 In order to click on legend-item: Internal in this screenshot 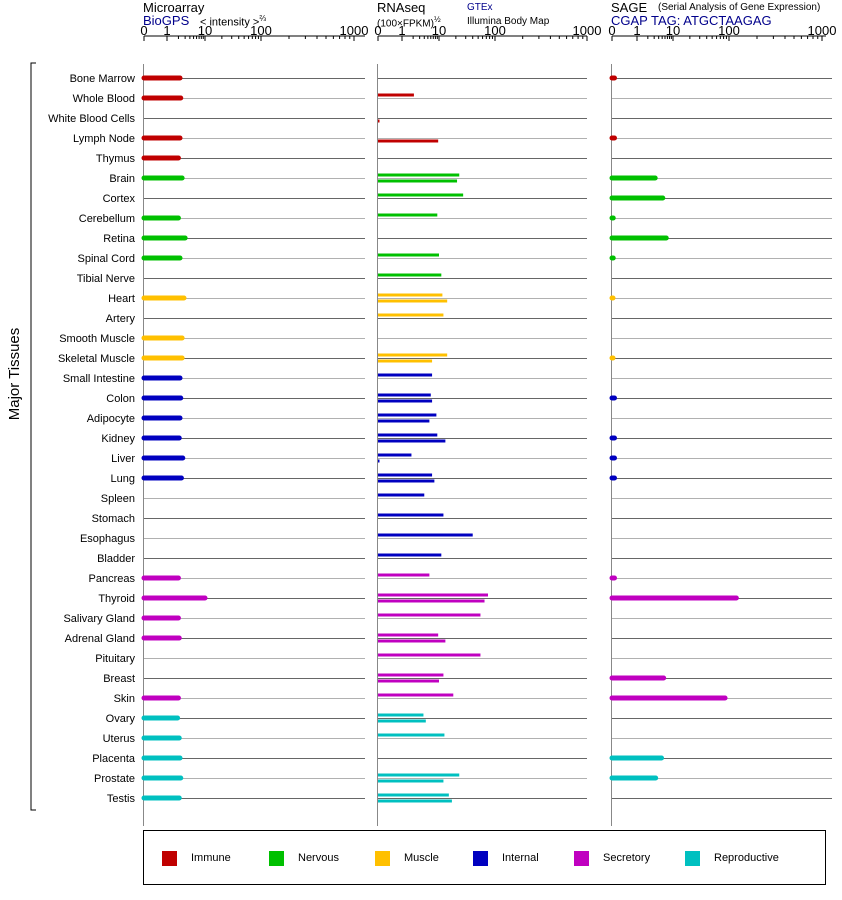, I will do `click(506, 858)`.